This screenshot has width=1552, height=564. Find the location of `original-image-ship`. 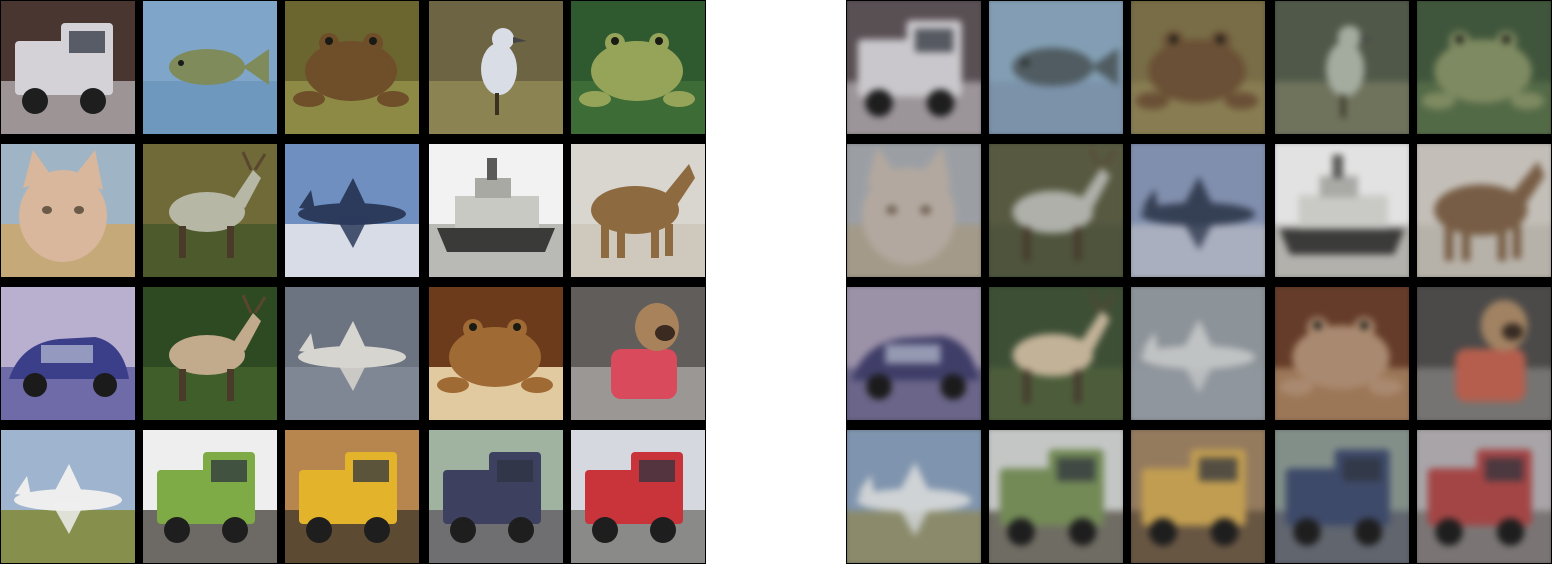

original-image-ship is located at coordinates (496, 210).